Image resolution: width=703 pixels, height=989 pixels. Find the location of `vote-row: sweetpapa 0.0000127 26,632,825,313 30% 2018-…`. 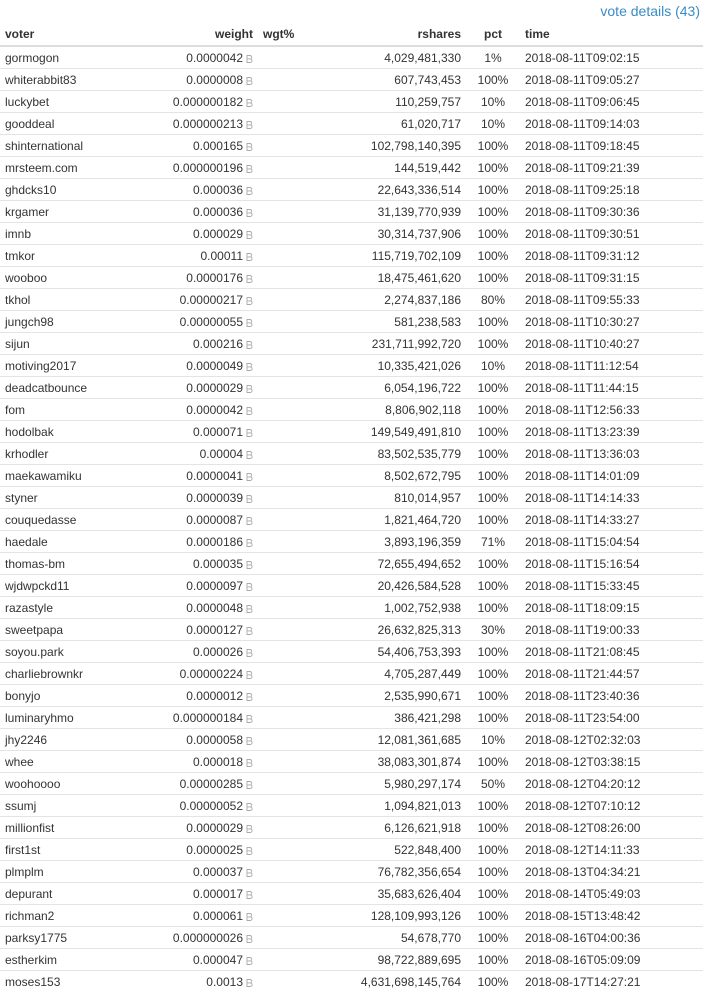

vote-row: sweetpapa 0.0000127 26,632,825,313 30% 2018-… is located at coordinates (351, 629).